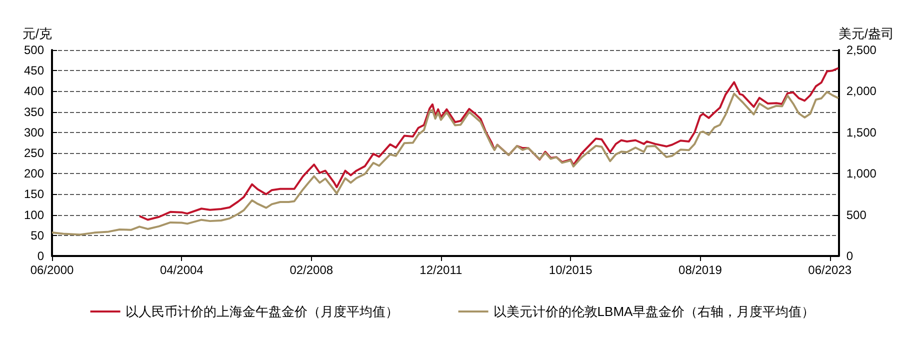  I want to click on y-tick-label: 200, so click(34, 173).